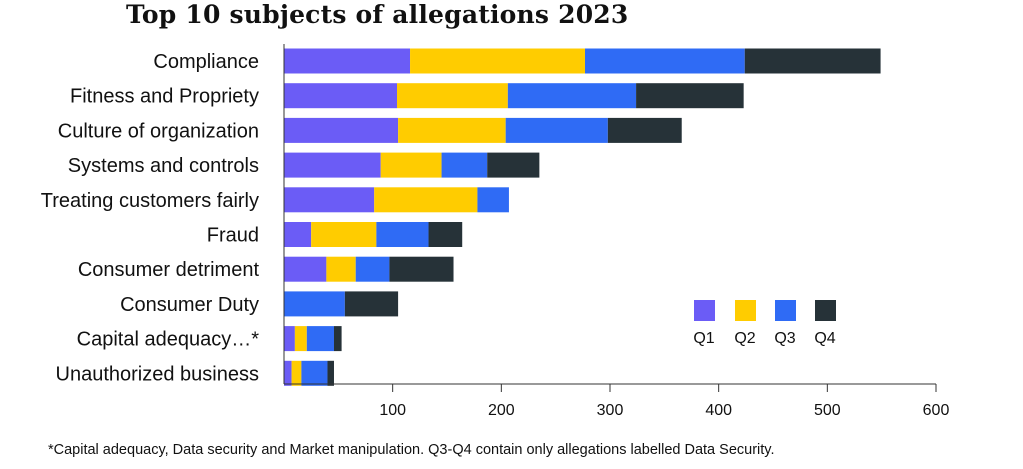 The height and width of the screenshot is (469, 1023). Describe the element at coordinates (745, 310) in the screenshot. I see `legend-swatch-q2` at that location.